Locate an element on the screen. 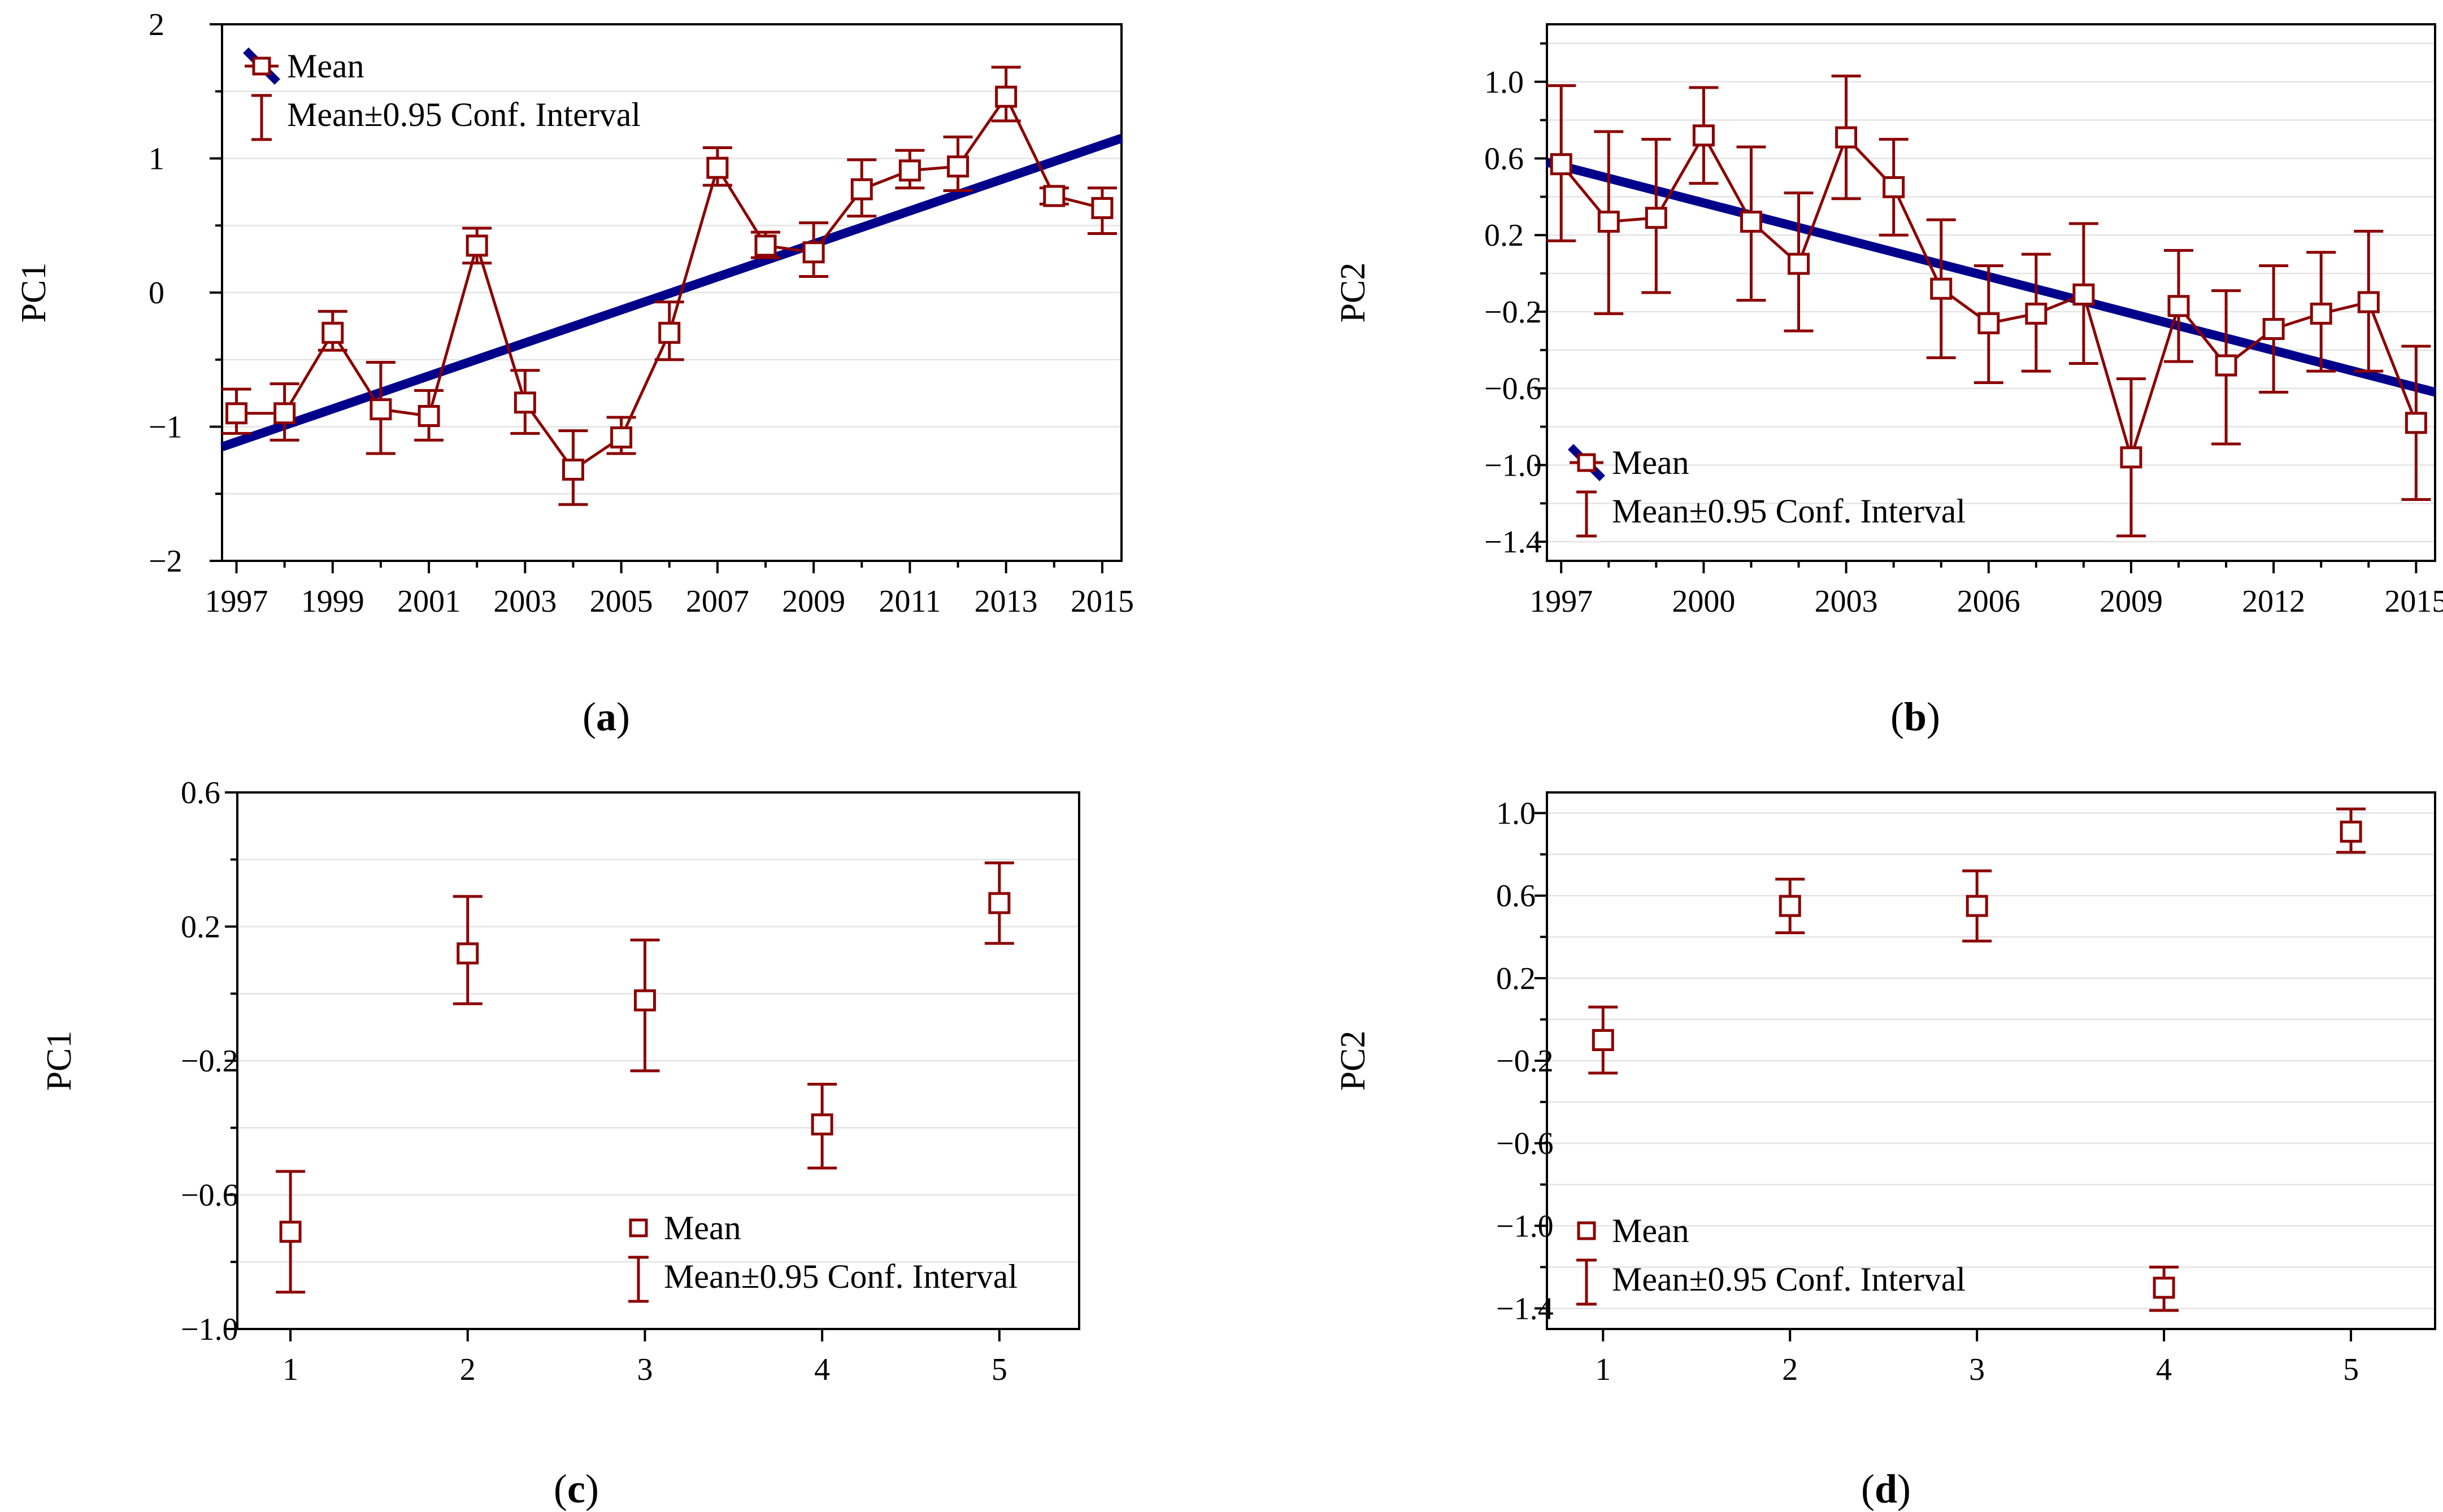 The image size is (2443, 1512). panel-label: (c) is located at coordinates (576, 1488).